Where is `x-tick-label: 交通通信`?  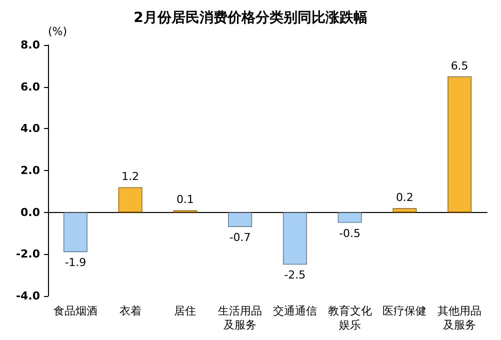 x-tick-label: 交通通信 is located at coordinates (294, 311).